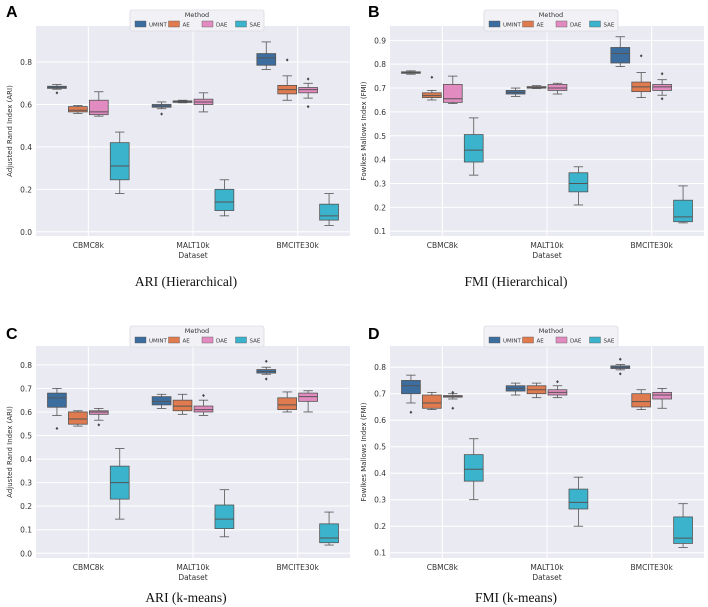  I want to click on panel-label: D, so click(374, 334).